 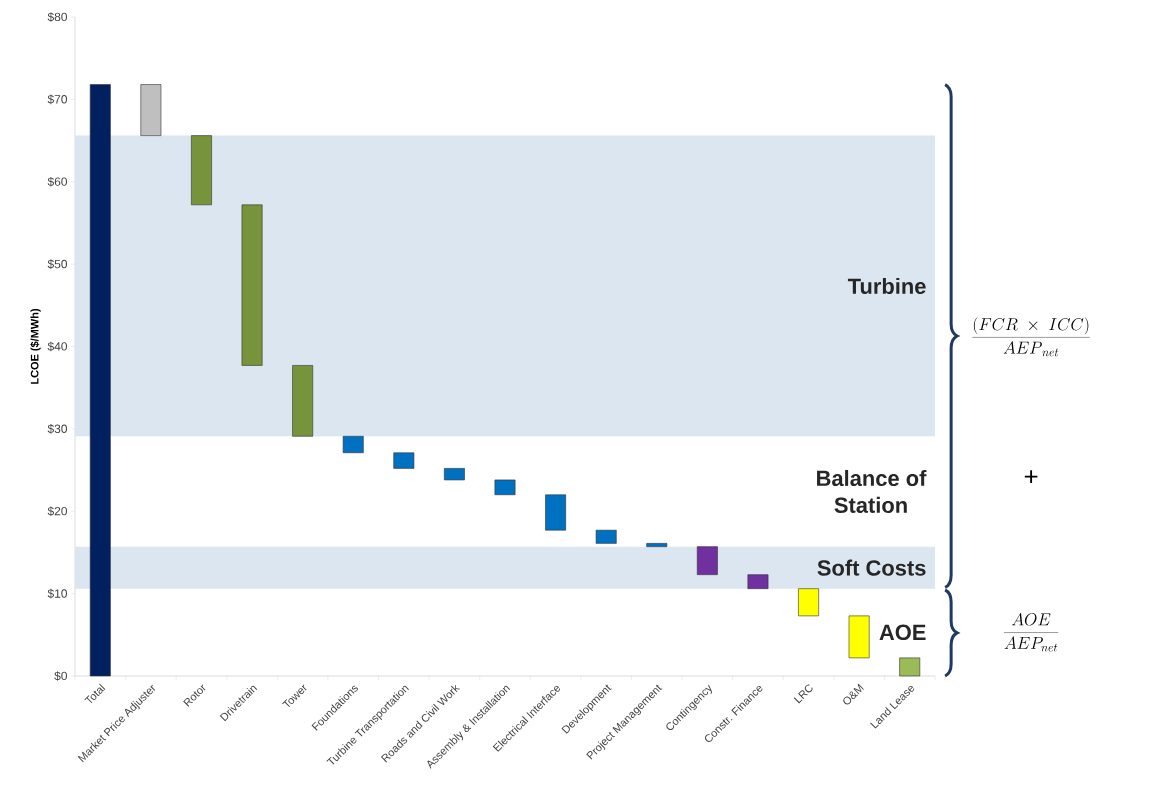 I want to click on band-label: Soft Costs, so click(x=871, y=567).